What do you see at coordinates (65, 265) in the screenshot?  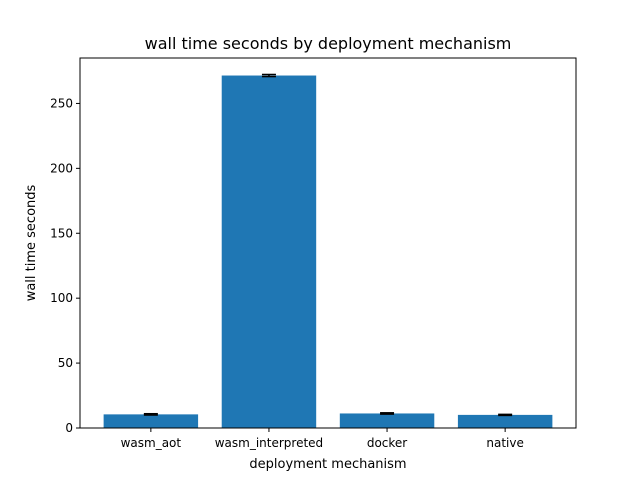 I see `y-axis-ticks: 0 50 100 150 200 250` at bounding box center [65, 265].